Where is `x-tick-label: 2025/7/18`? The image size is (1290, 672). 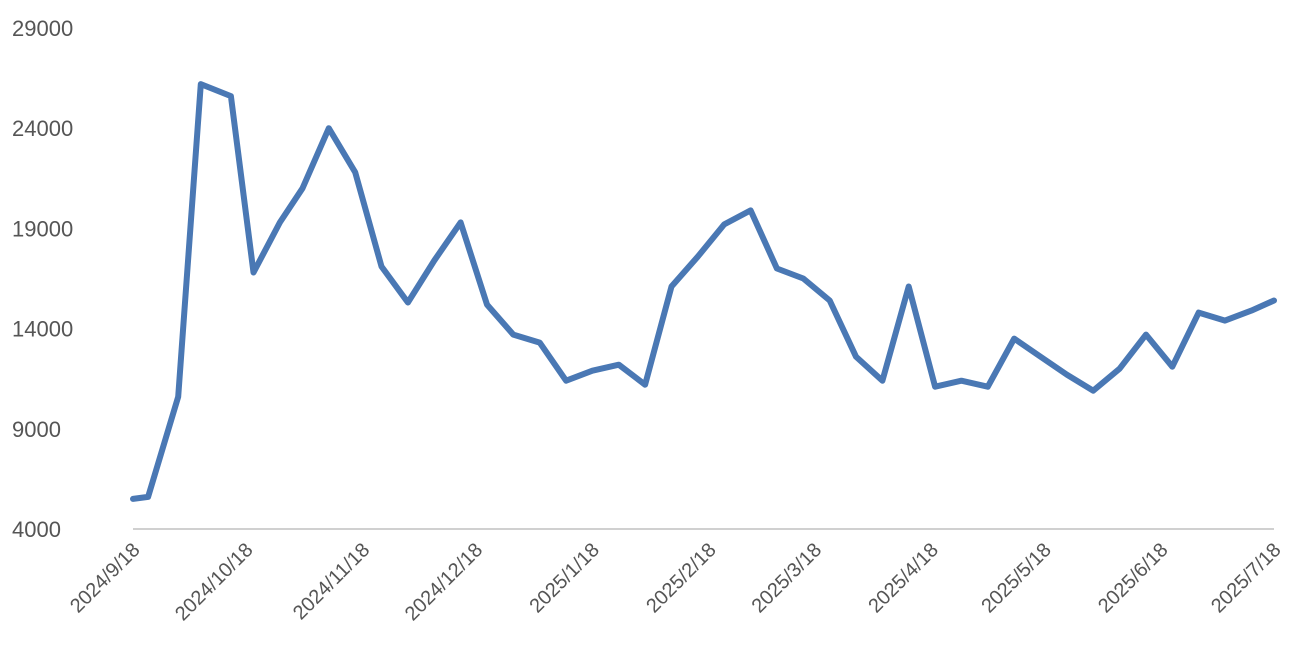
x-tick-label: 2025/7/18 is located at coordinates (1246, 578).